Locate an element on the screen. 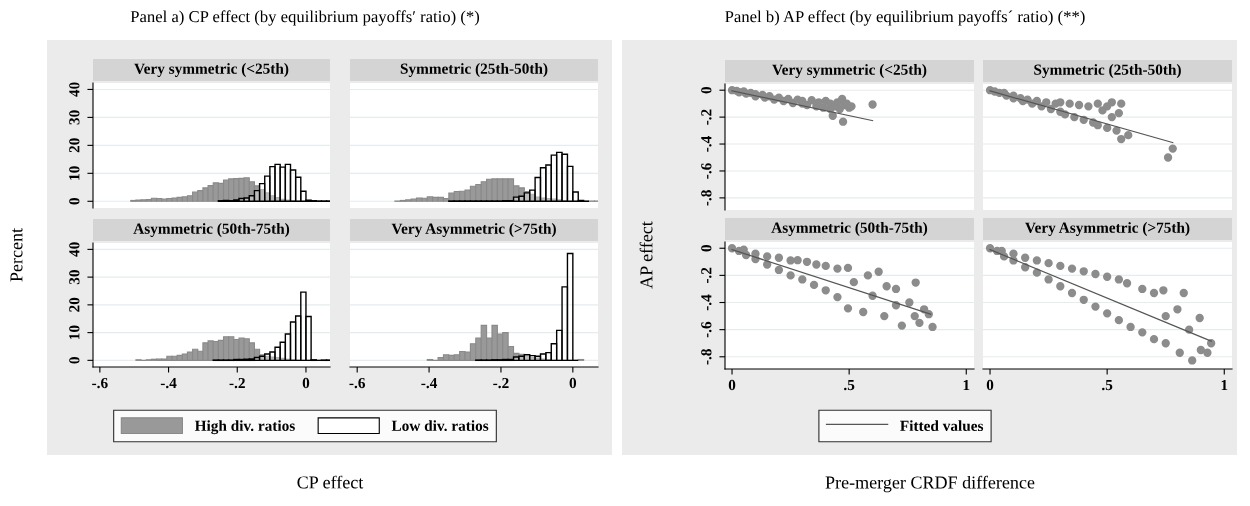 This screenshot has width=1250, height=506. text: Panel b) AP effect (by equilibrium payoffs´ ratio) (**) is located at coordinates (905, 18).